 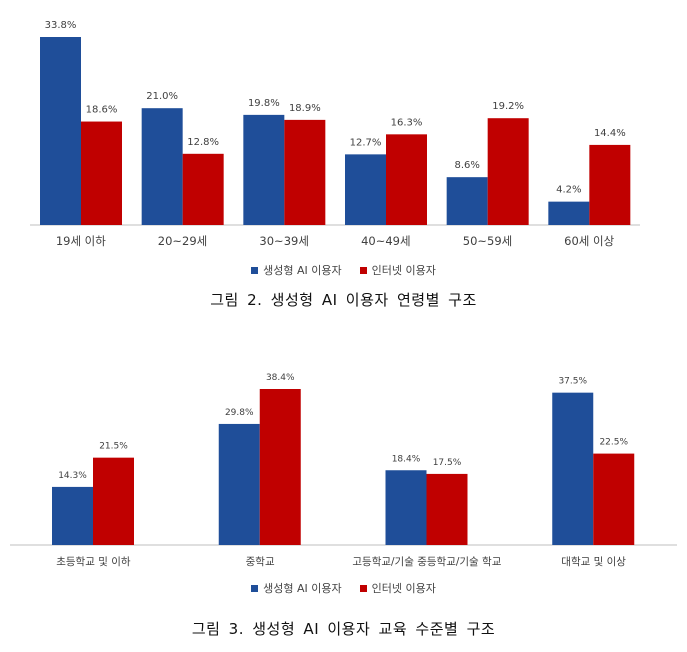 What do you see at coordinates (466, 165) in the screenshot?
I see `data-label-ai: 8.6%` at bounding box center [466, 165].